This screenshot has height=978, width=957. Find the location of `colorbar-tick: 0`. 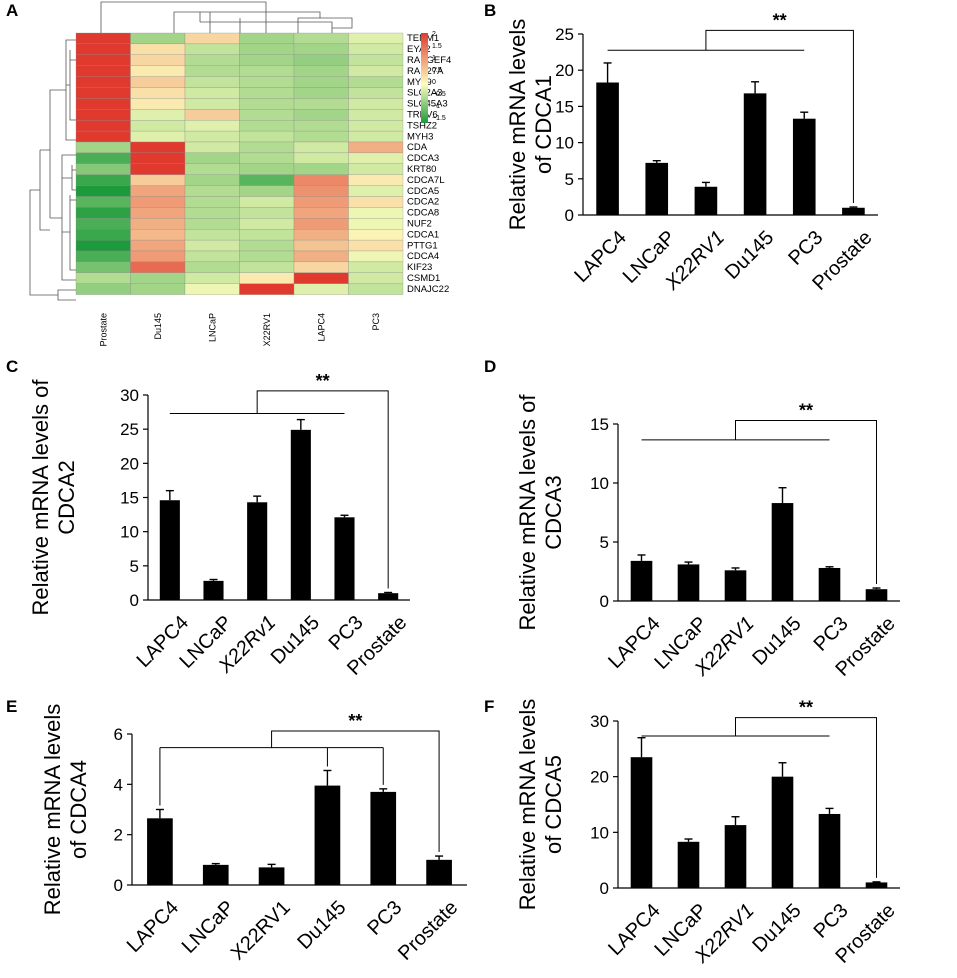

colorbar-tick: 0 is located at coordinates (434, 82).